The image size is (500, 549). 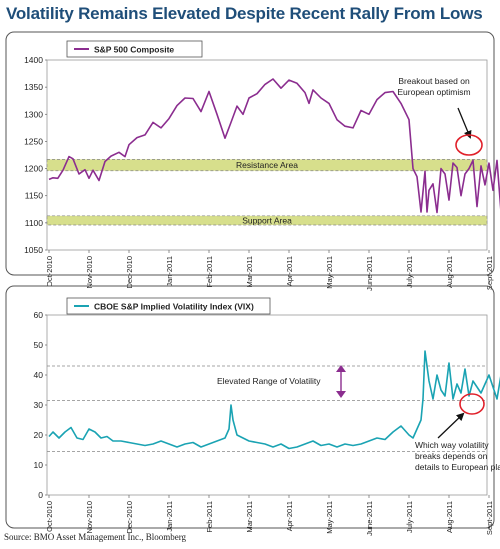 I want to click on band-label: Support Area, so click(x=267, y=220).